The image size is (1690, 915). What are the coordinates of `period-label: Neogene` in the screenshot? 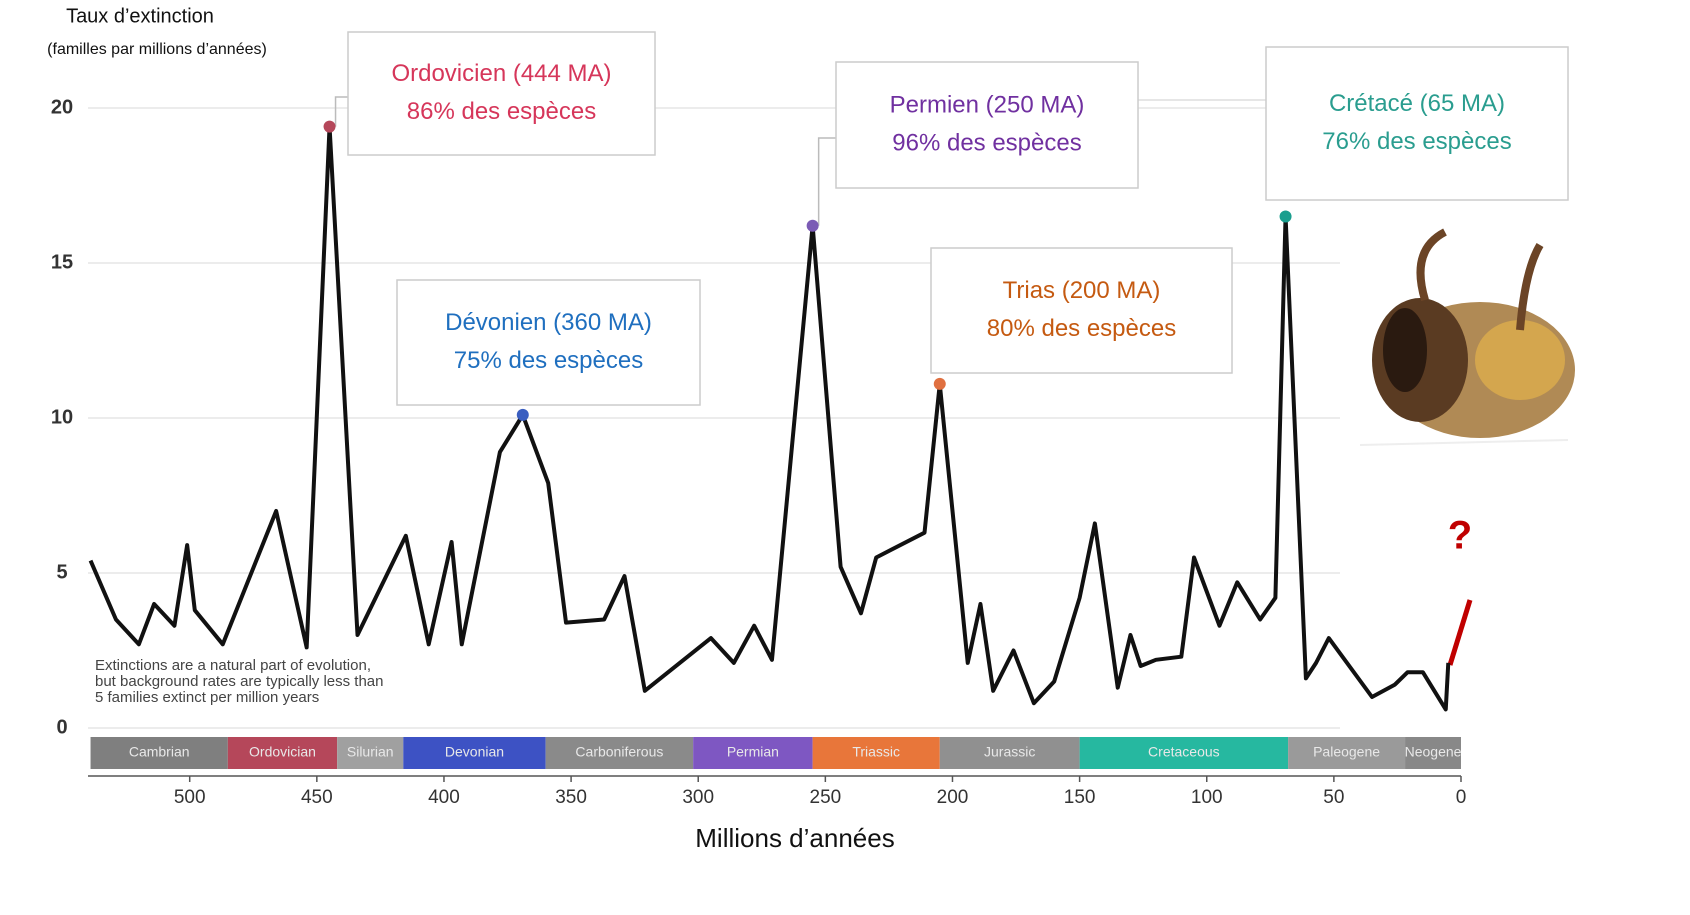 It's located at (1433, 752).